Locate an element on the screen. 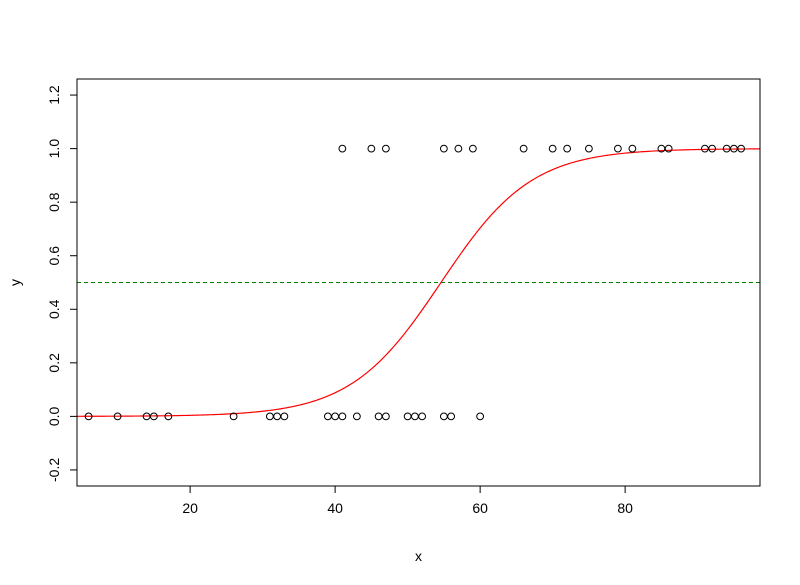 The image size is (800, 585). y-tick-label: 1.0 is located at coordinates (54, 149).